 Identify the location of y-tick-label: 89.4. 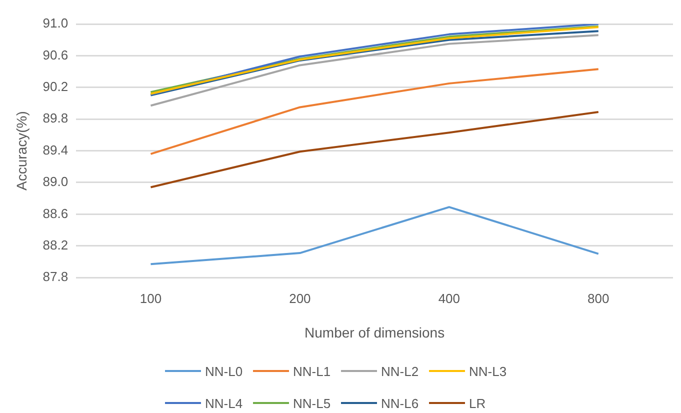
(55, 150).